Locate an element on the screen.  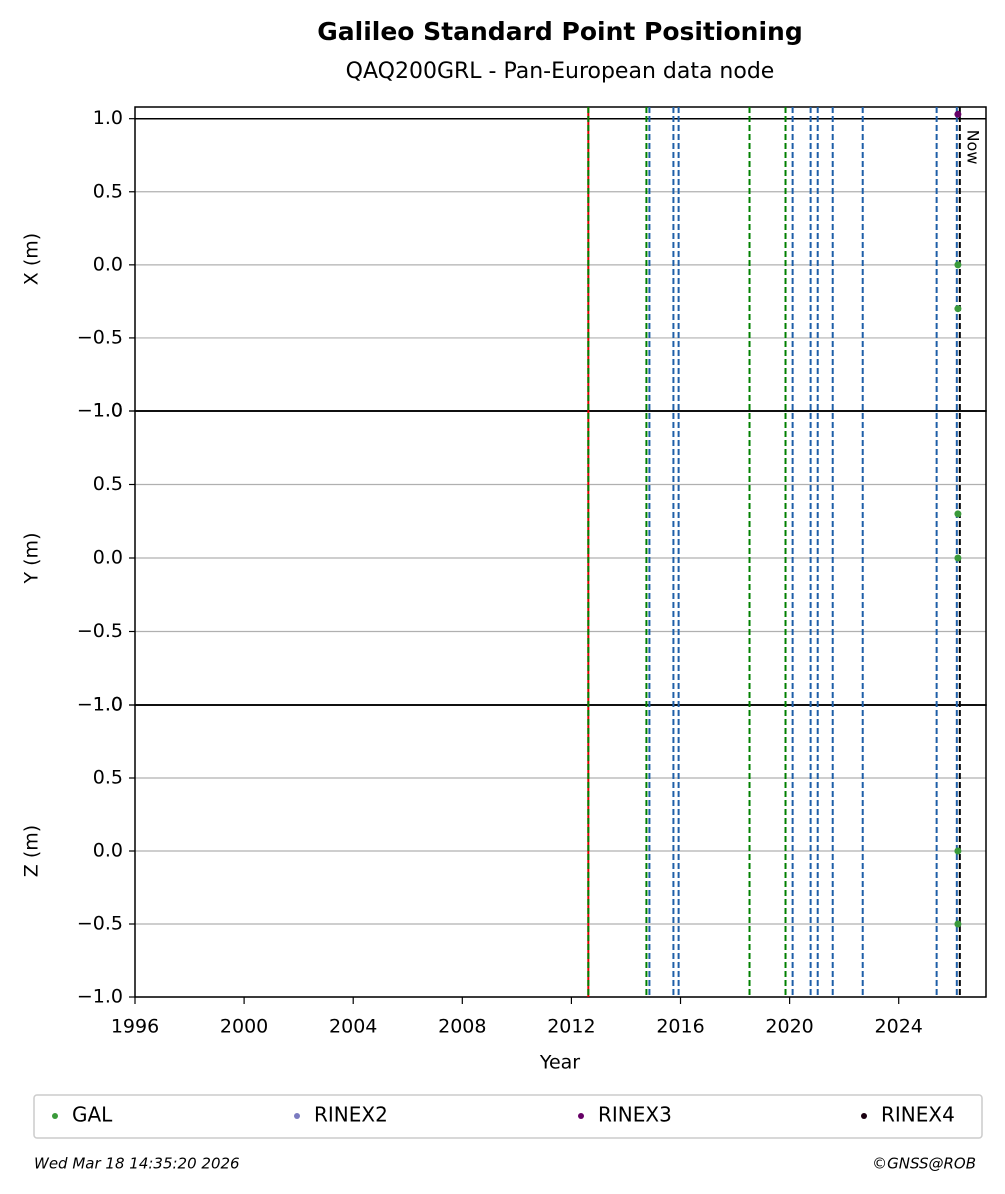
x-tick-label: 2004 is located at coordinates (353, 1027).